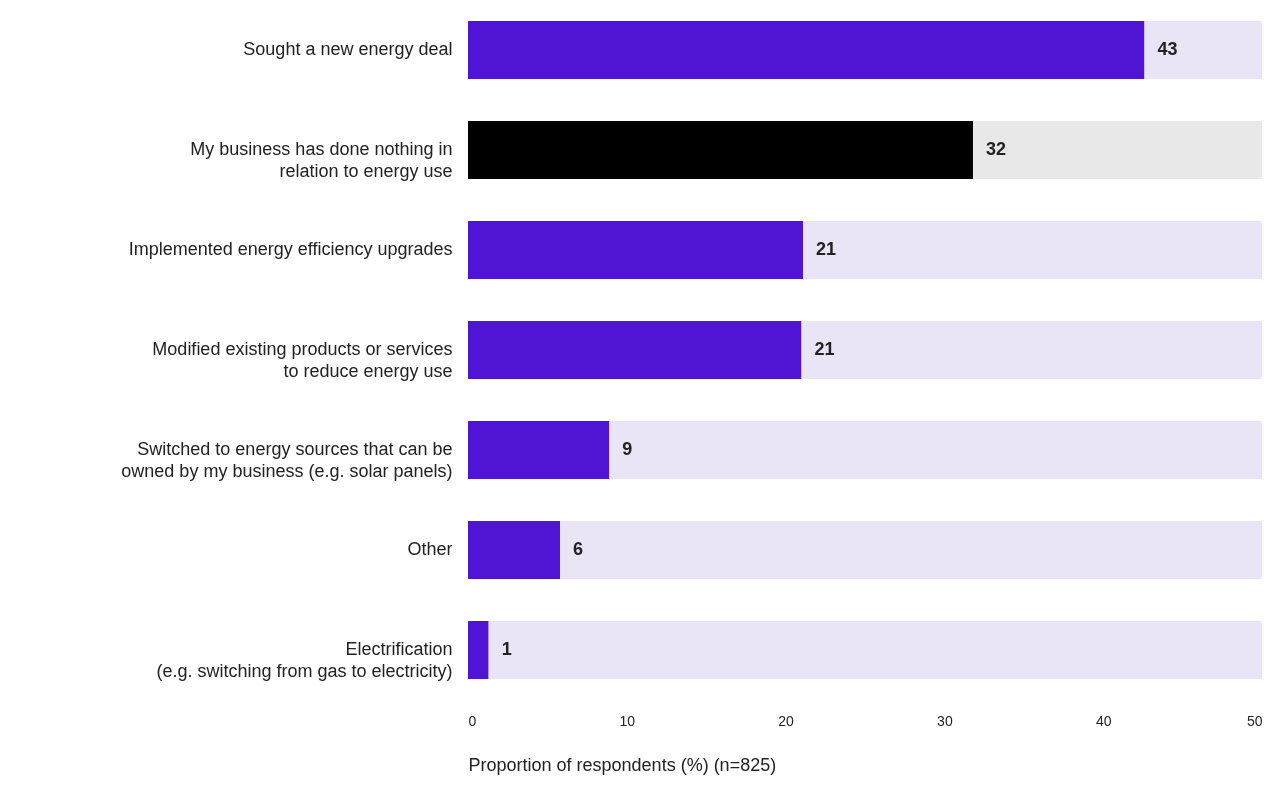 Image resolution: width=1279 pixels, height=799 pixels. Describe the element at coordinates (506, 649) in the screenshot. I see `data-label: 1` at that location.